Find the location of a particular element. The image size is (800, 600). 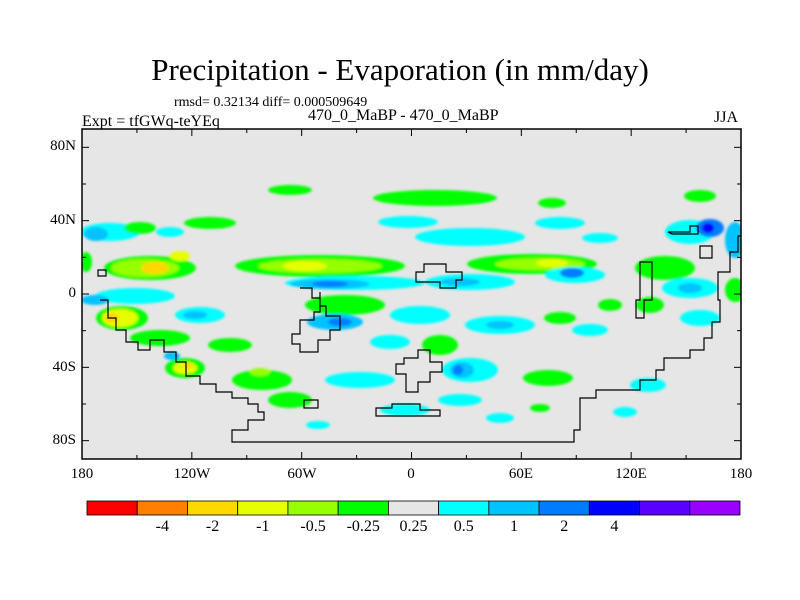

colorbar-label: -1 is located at coordinates (263, 526).